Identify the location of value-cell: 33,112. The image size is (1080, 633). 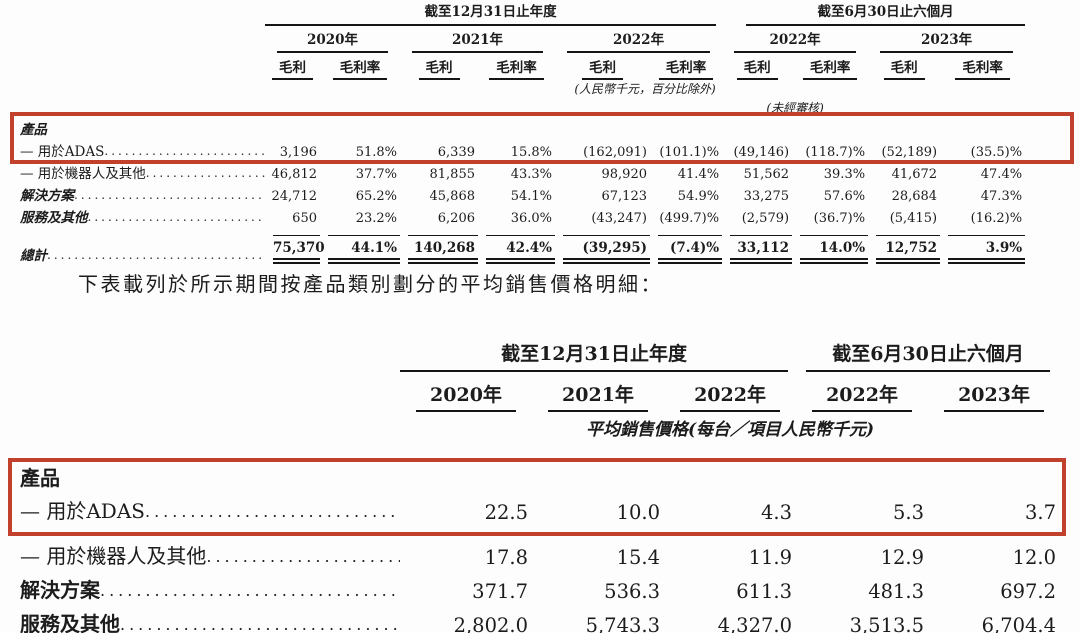
(757, 247).